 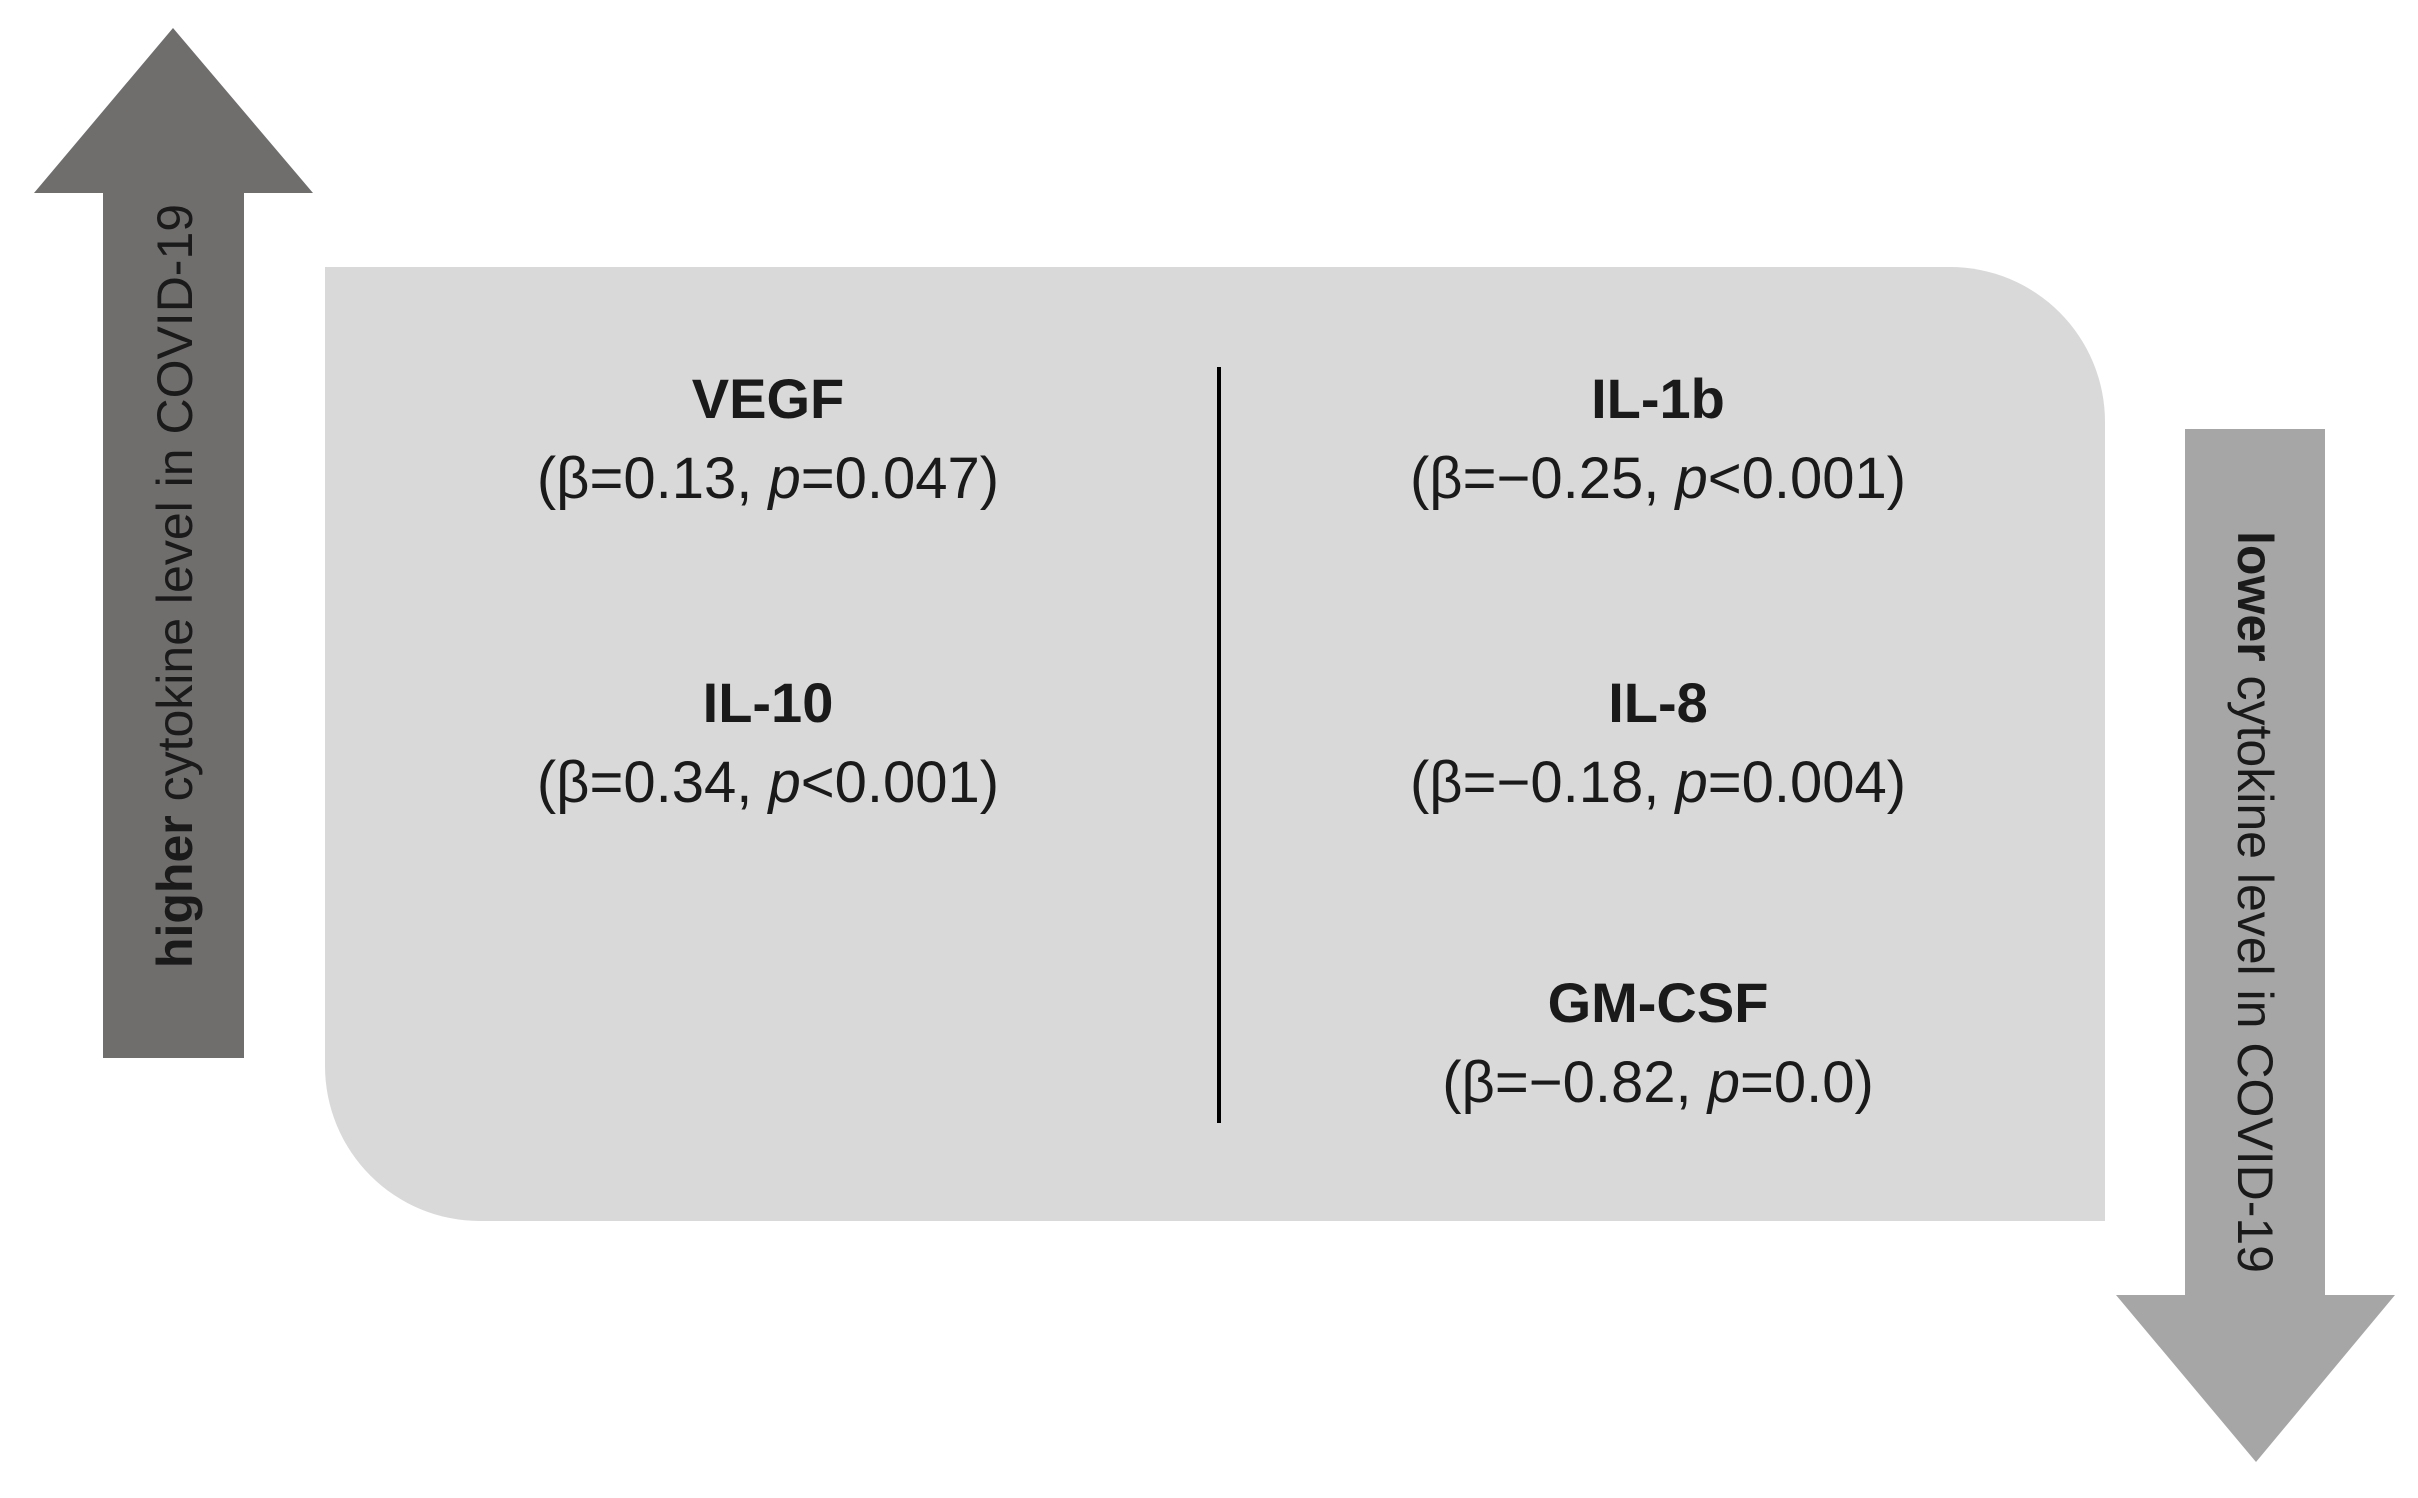 What do you see at coordinates (1658, 702) in the screenshot?
I see `cytokine-name: IL-8` at bounding box center [1658, 702].